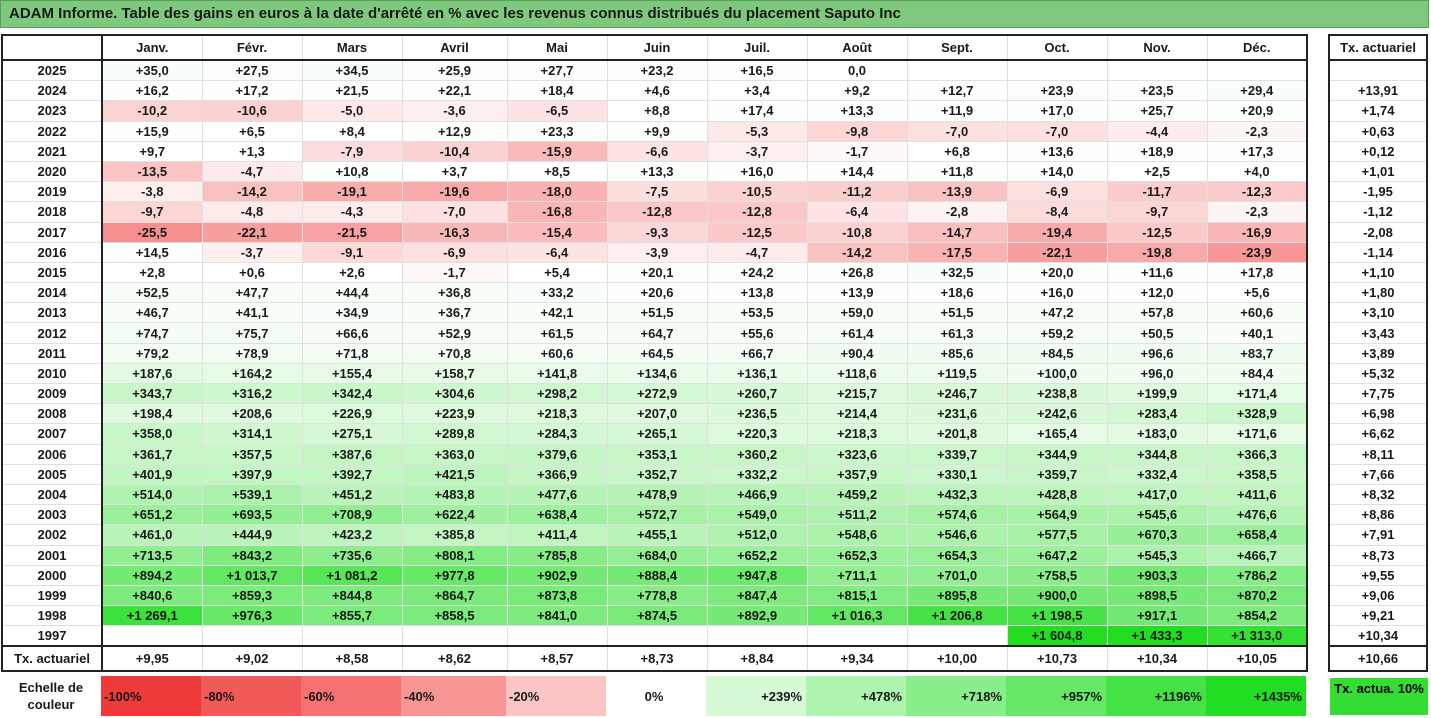 The height and width of the screenshot is (718, 1431). I want to click on gain-cell: +332,4, so click(1157, 474).